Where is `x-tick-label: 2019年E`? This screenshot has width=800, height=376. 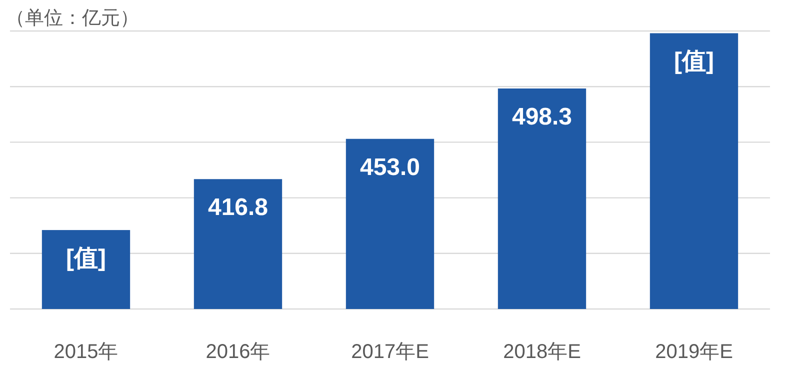
x-tick-label: 2019年E is located at coordinates (694, 352).